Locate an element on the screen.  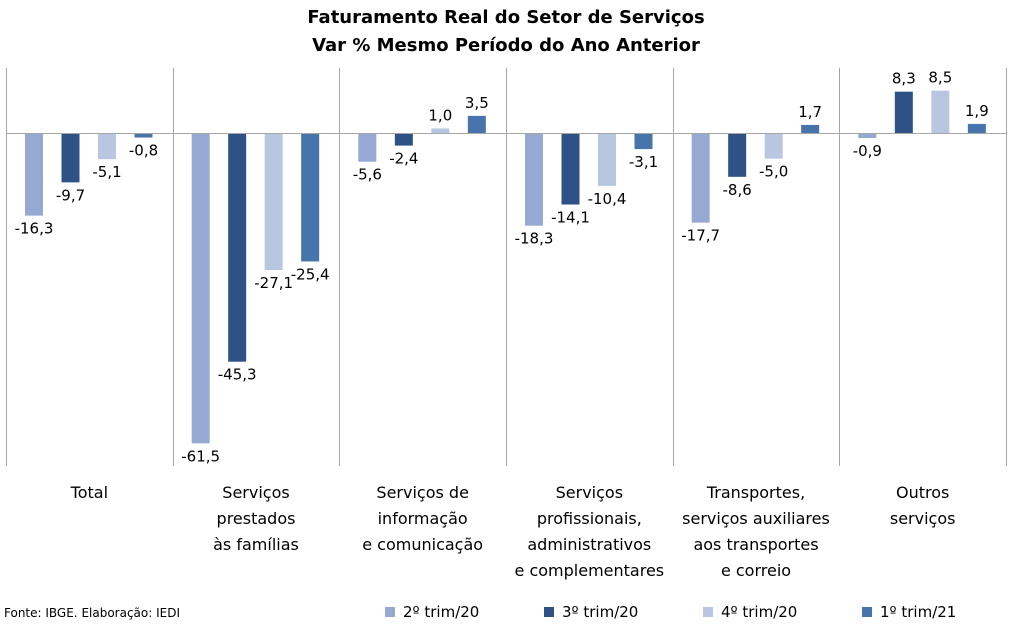
category-label: às famílias is located at coordinates (256, 544).